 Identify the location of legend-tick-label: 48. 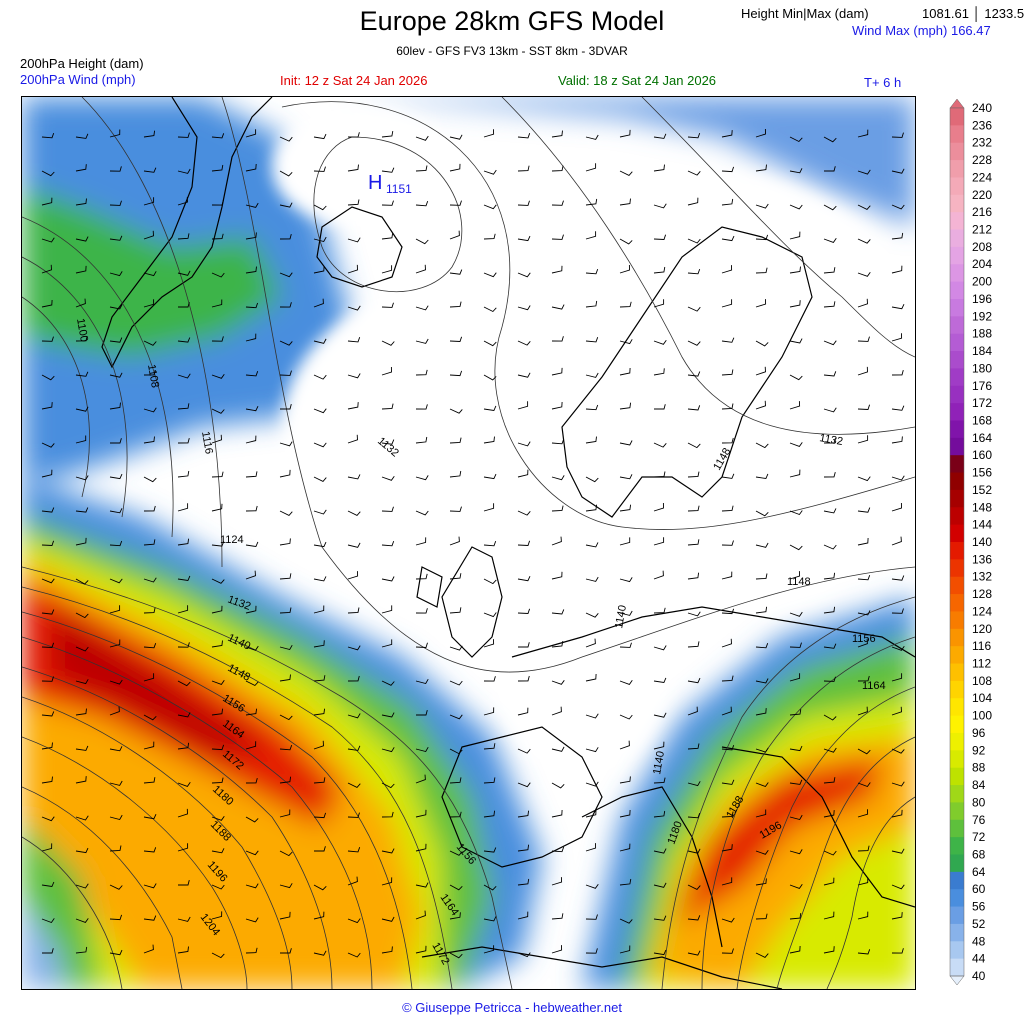
(979, 941).